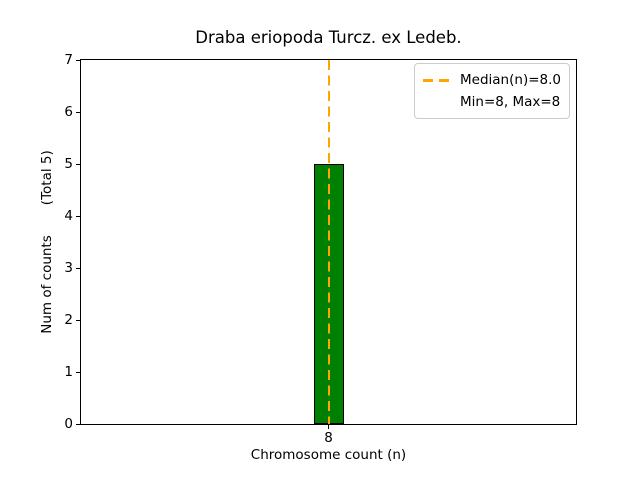 The height and width of the screenshot is (480, 640). What do you see at coordinates (328, 455) in the screenshot?
I see `x-axis-label: Chromosome count (n)` at bounding box center [328, 455].